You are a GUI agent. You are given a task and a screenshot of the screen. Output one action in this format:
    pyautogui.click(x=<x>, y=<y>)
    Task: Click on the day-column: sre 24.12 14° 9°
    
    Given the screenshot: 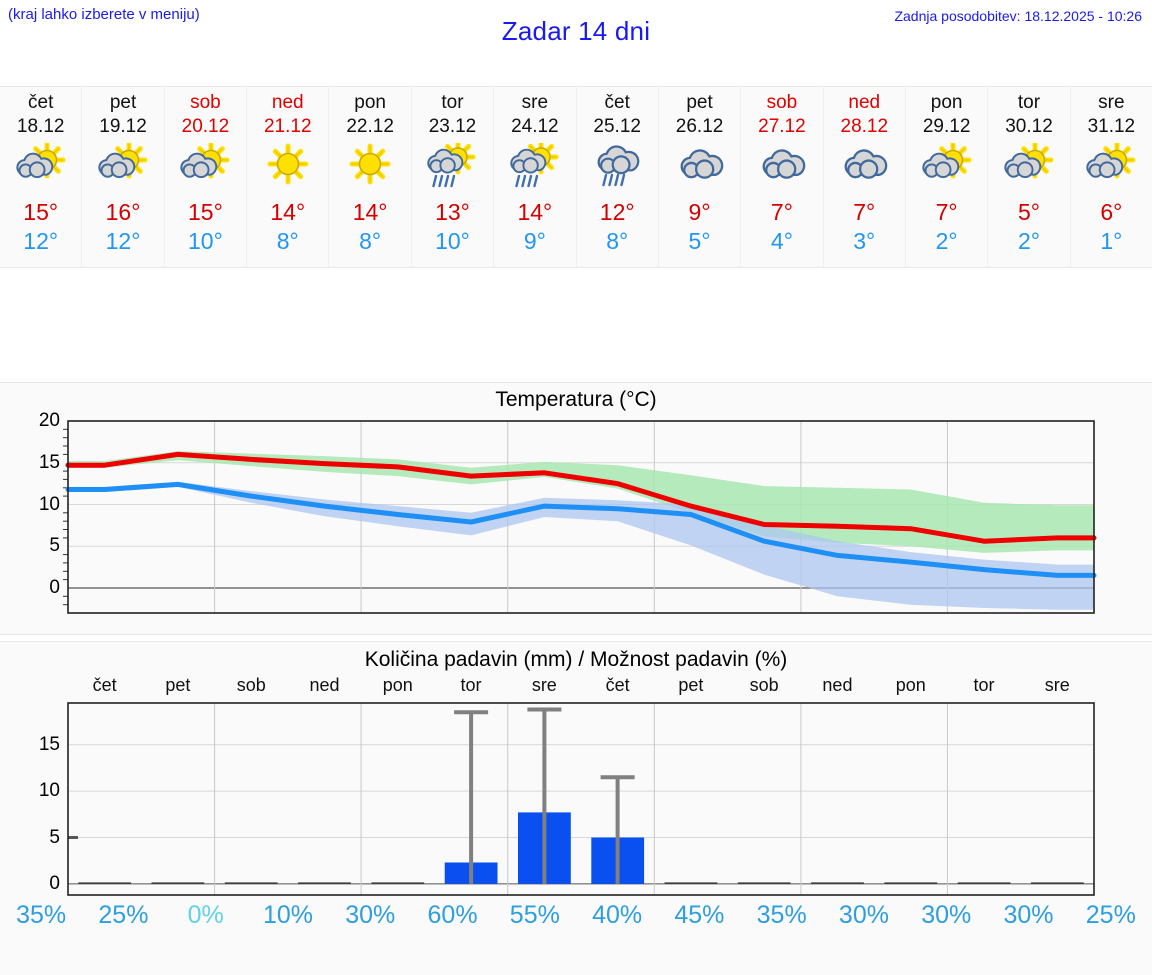 What is the action you would take?
    pyautogui.click(x=535, y=177)
    